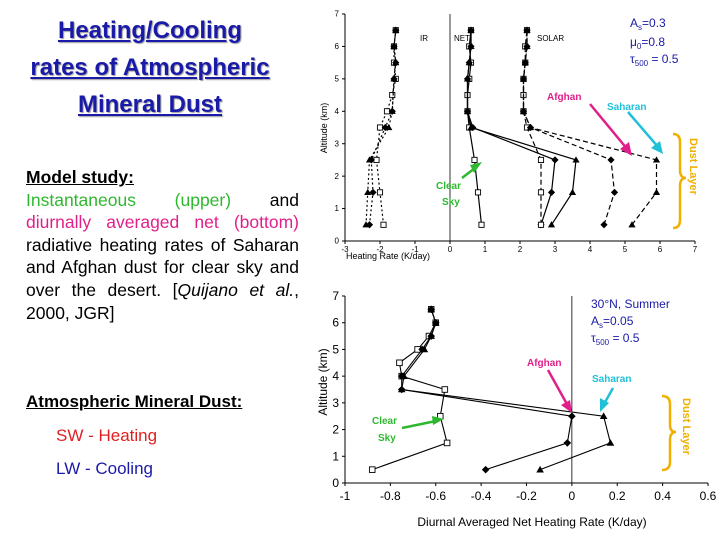 Image resolution: width=720 pixels, height=540 pixels. Describe the element at coordinates (611, 379) in the screenshot. I see `annot-saharan-2: Saharan` at that location.